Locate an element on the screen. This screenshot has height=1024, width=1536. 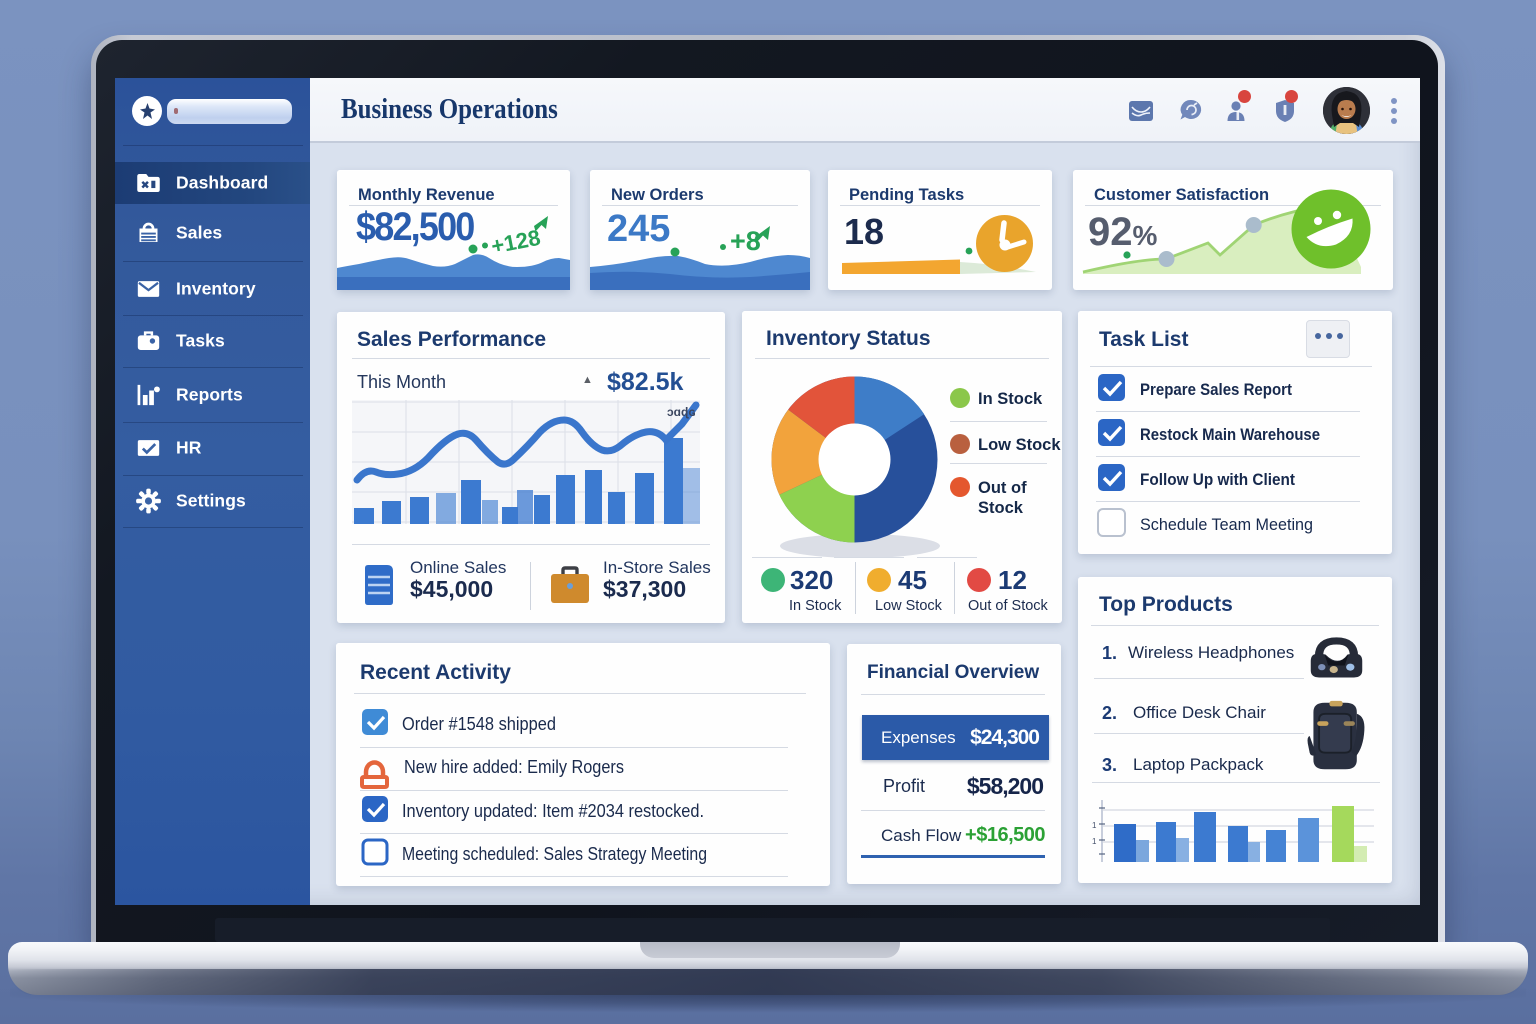
svg-text: Out of Stock is located at coordinates (1008, 606).